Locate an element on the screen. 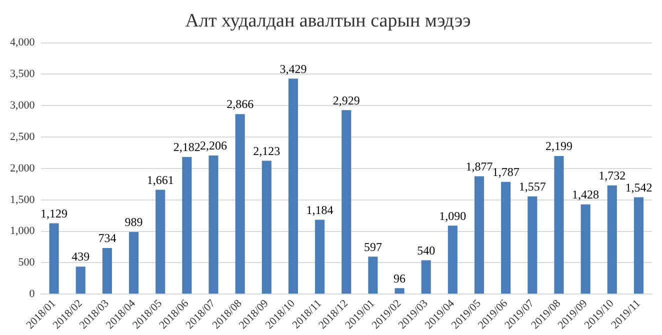 The width and height of the screenshot is (662, 335). data-label: 1,661 is located at coordinates (160, 179).